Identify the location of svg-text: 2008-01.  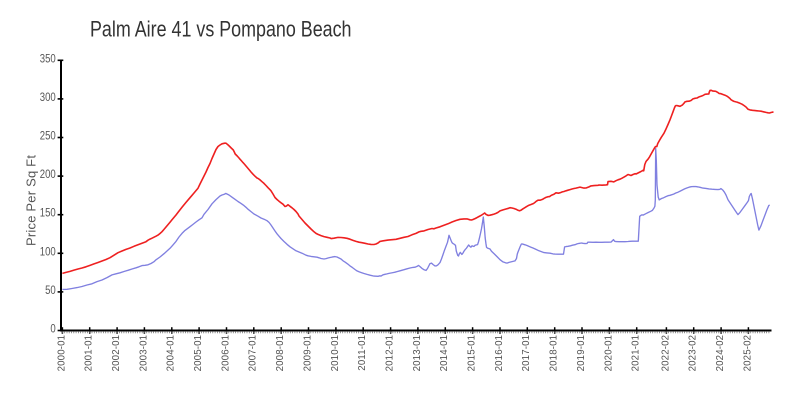
(280, 353).